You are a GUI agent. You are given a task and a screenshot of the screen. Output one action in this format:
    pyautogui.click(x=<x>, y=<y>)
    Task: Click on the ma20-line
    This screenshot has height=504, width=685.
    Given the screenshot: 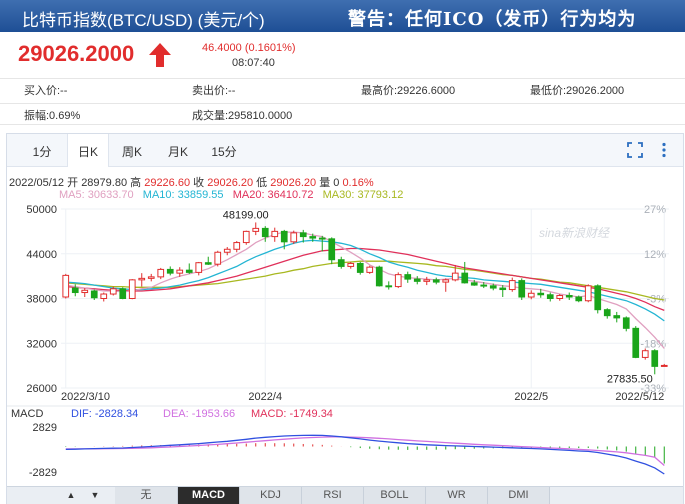 What is the action you would take?
    pyautogui.click(x=365, y=279)
    